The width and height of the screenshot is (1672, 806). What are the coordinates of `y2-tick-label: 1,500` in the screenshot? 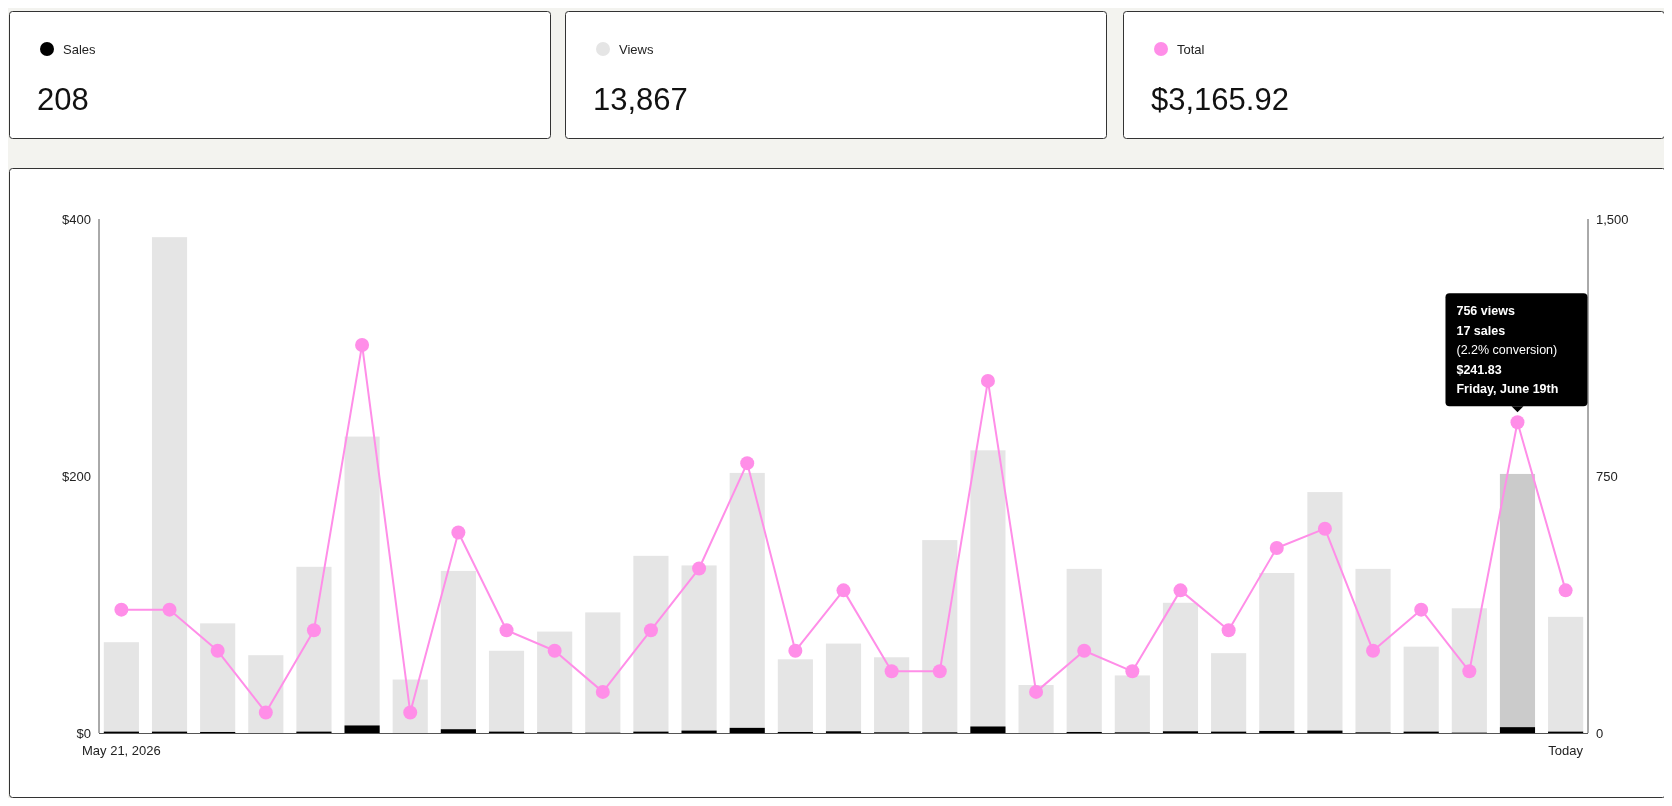 It's located at (1612, 219).